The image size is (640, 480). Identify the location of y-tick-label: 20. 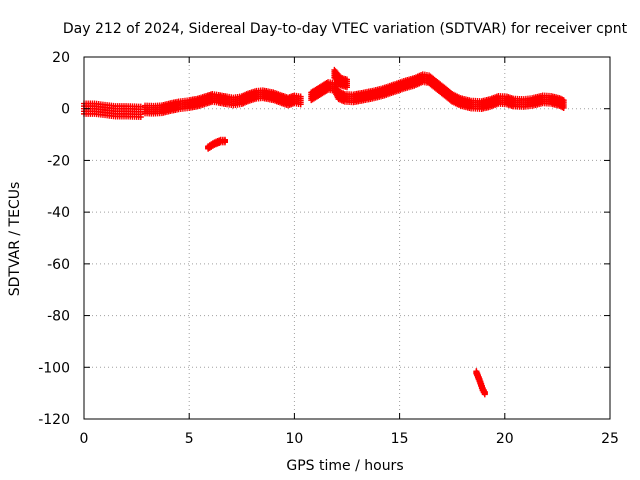
(61, 58).